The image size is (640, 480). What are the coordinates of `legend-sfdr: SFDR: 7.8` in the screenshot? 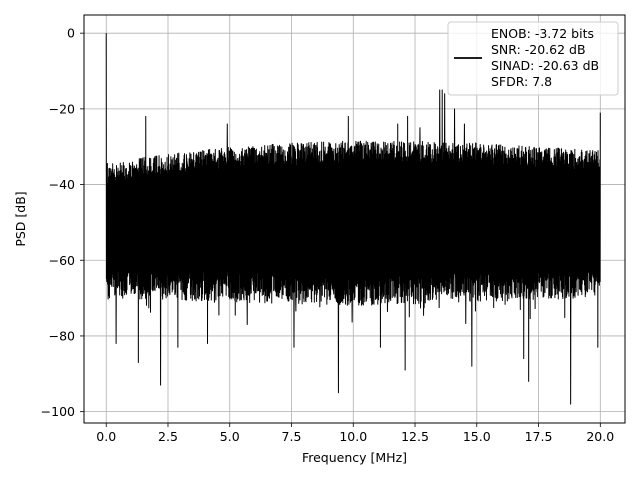 It's located at (521, 81).